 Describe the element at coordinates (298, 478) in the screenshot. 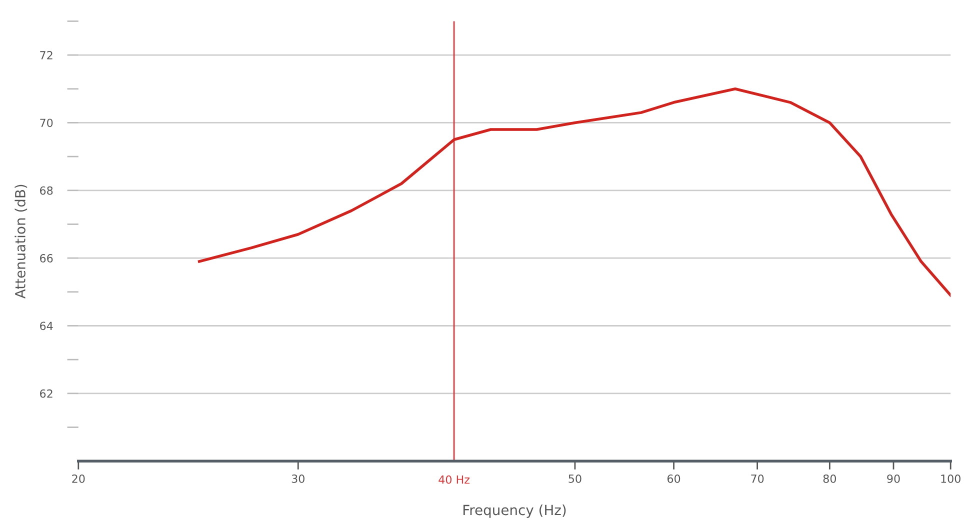

I see `x-tick-label: 30` at that location.